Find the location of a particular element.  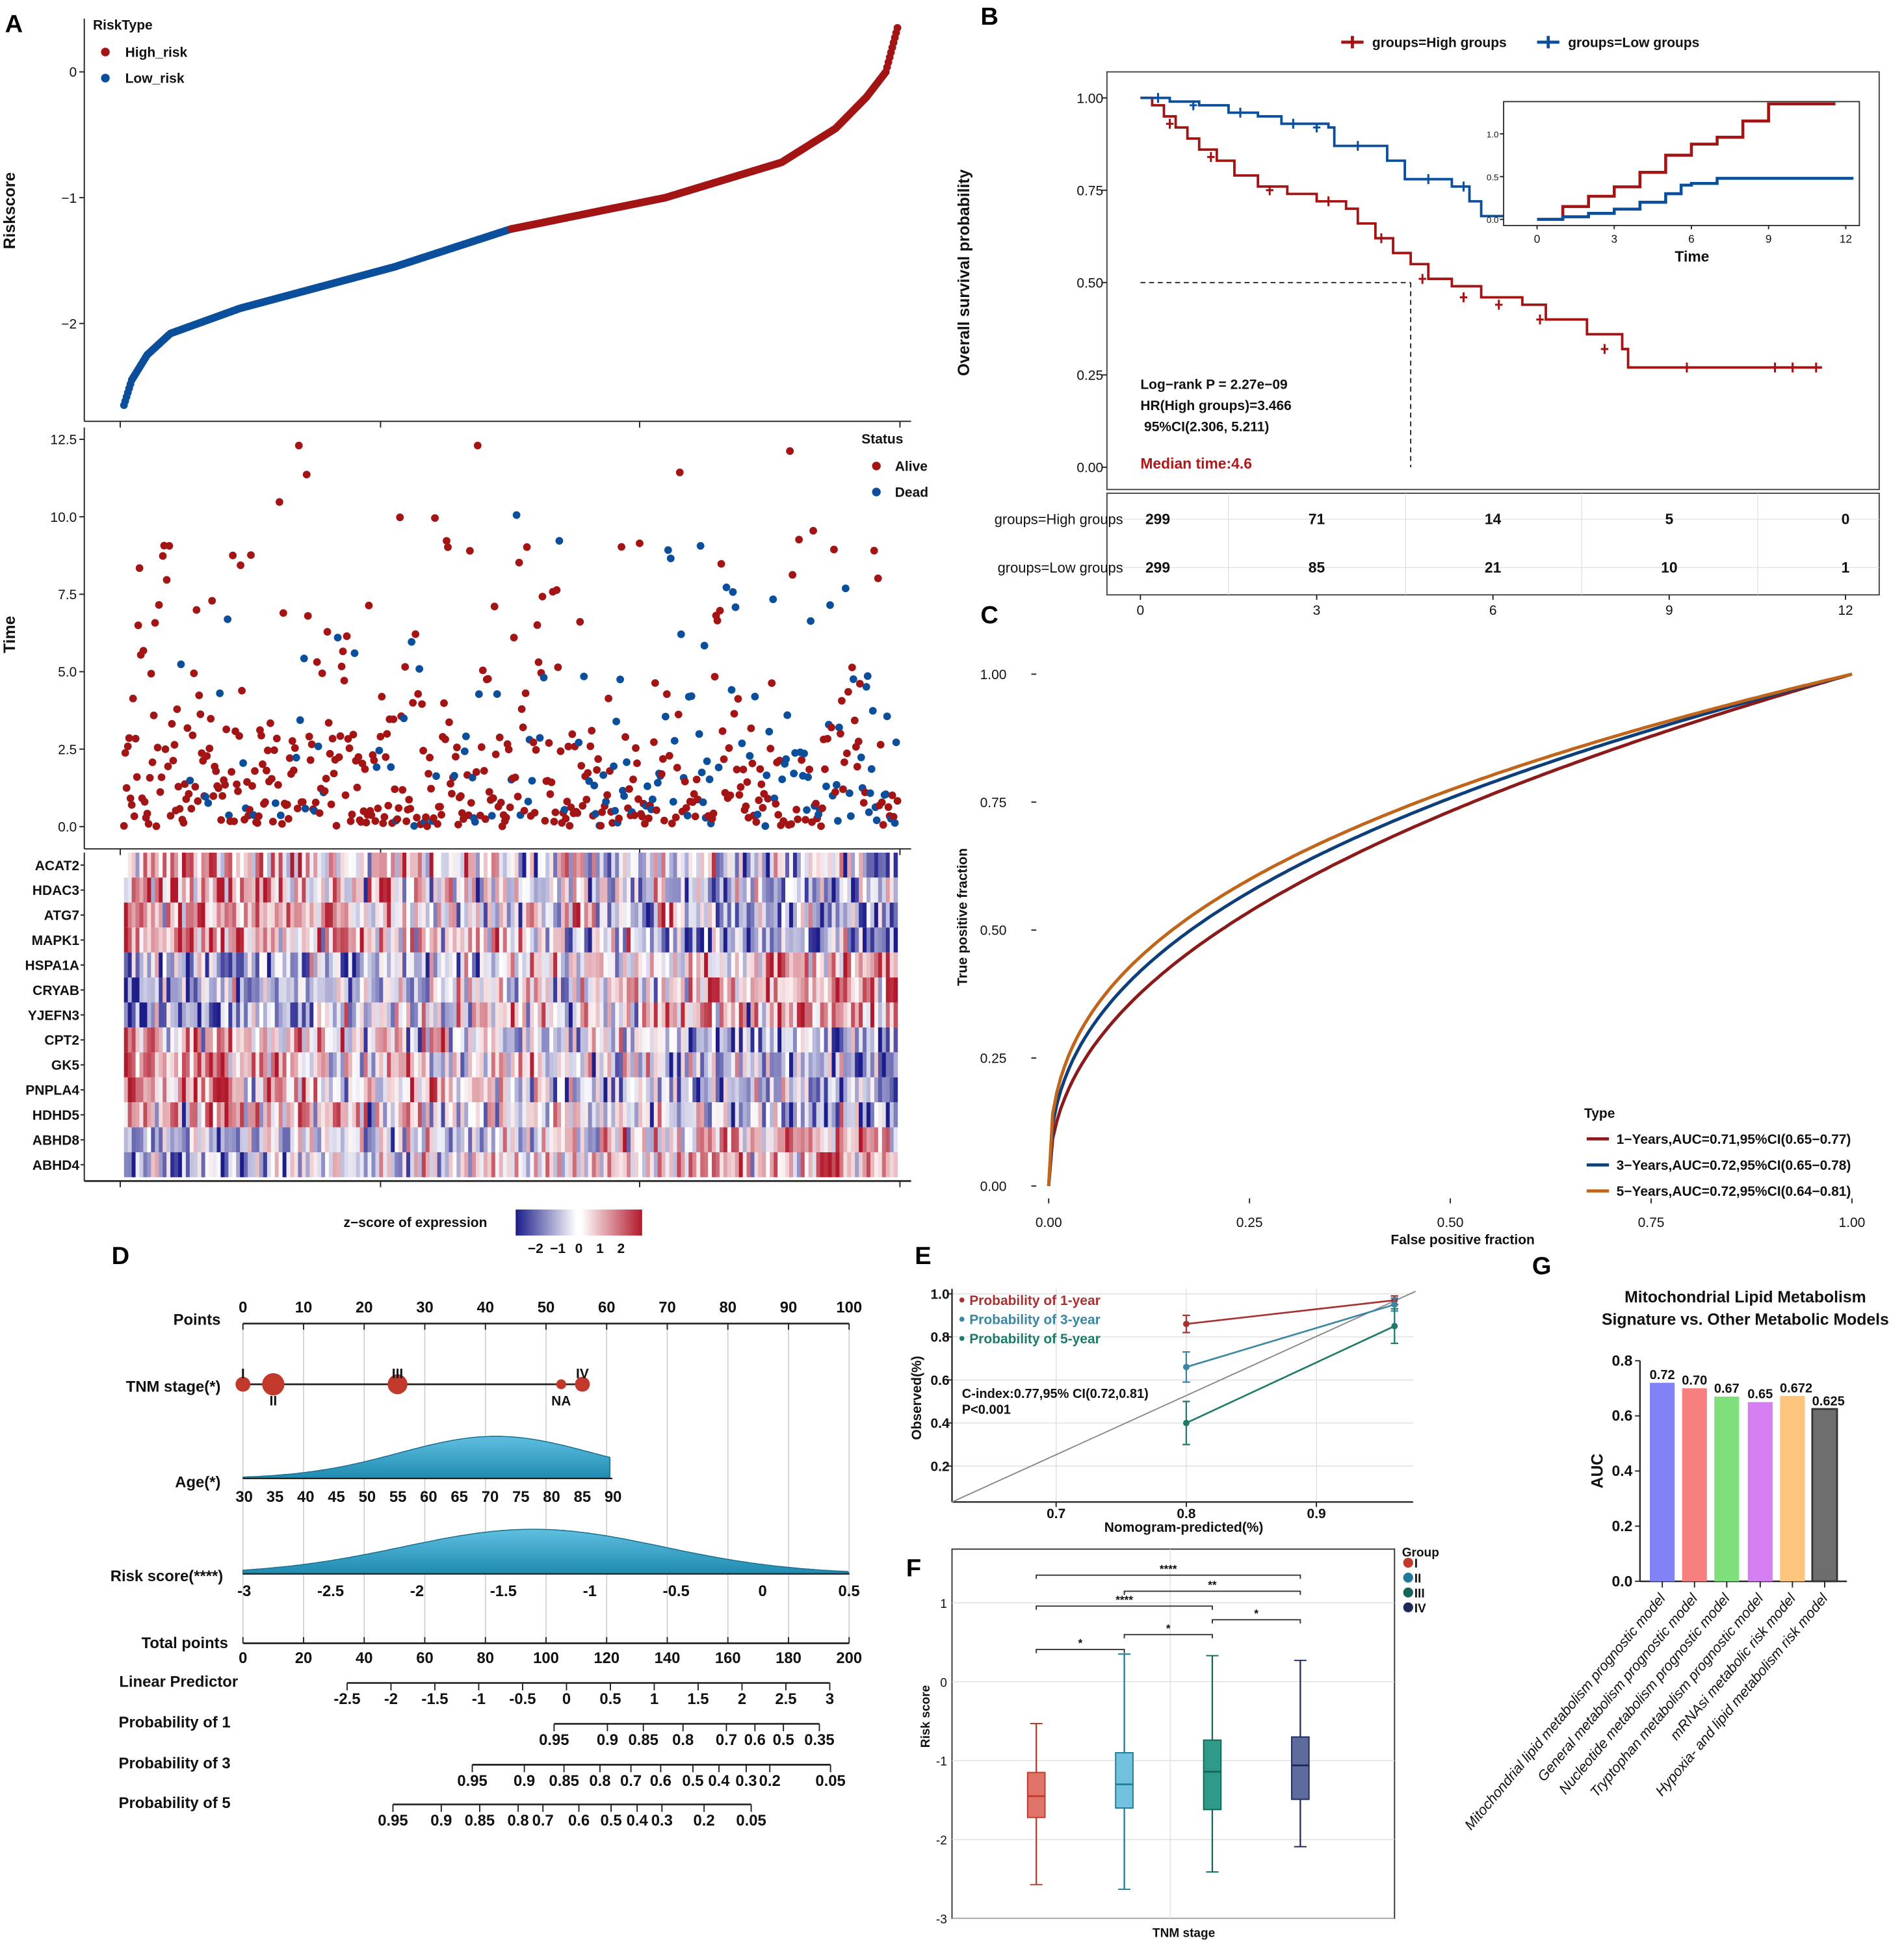

chart-title: Mitochondrial Lipid Metabolism is located at coordinates (1745, 1297).